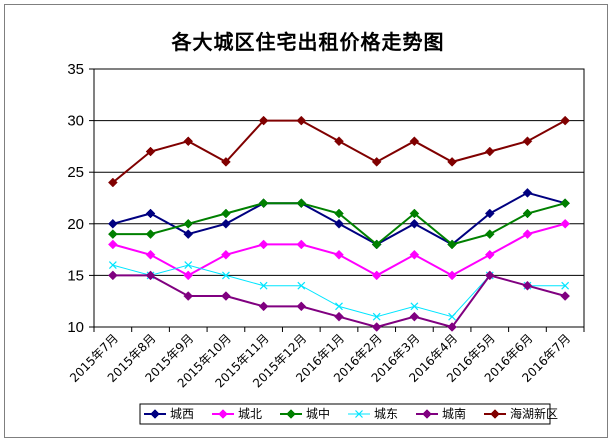 This screenshot has height=444, width=616. What do you see at coordinates (318, 413) in the screenshot?
I see `legend-label: 城中` at bounding box center [318, 413].